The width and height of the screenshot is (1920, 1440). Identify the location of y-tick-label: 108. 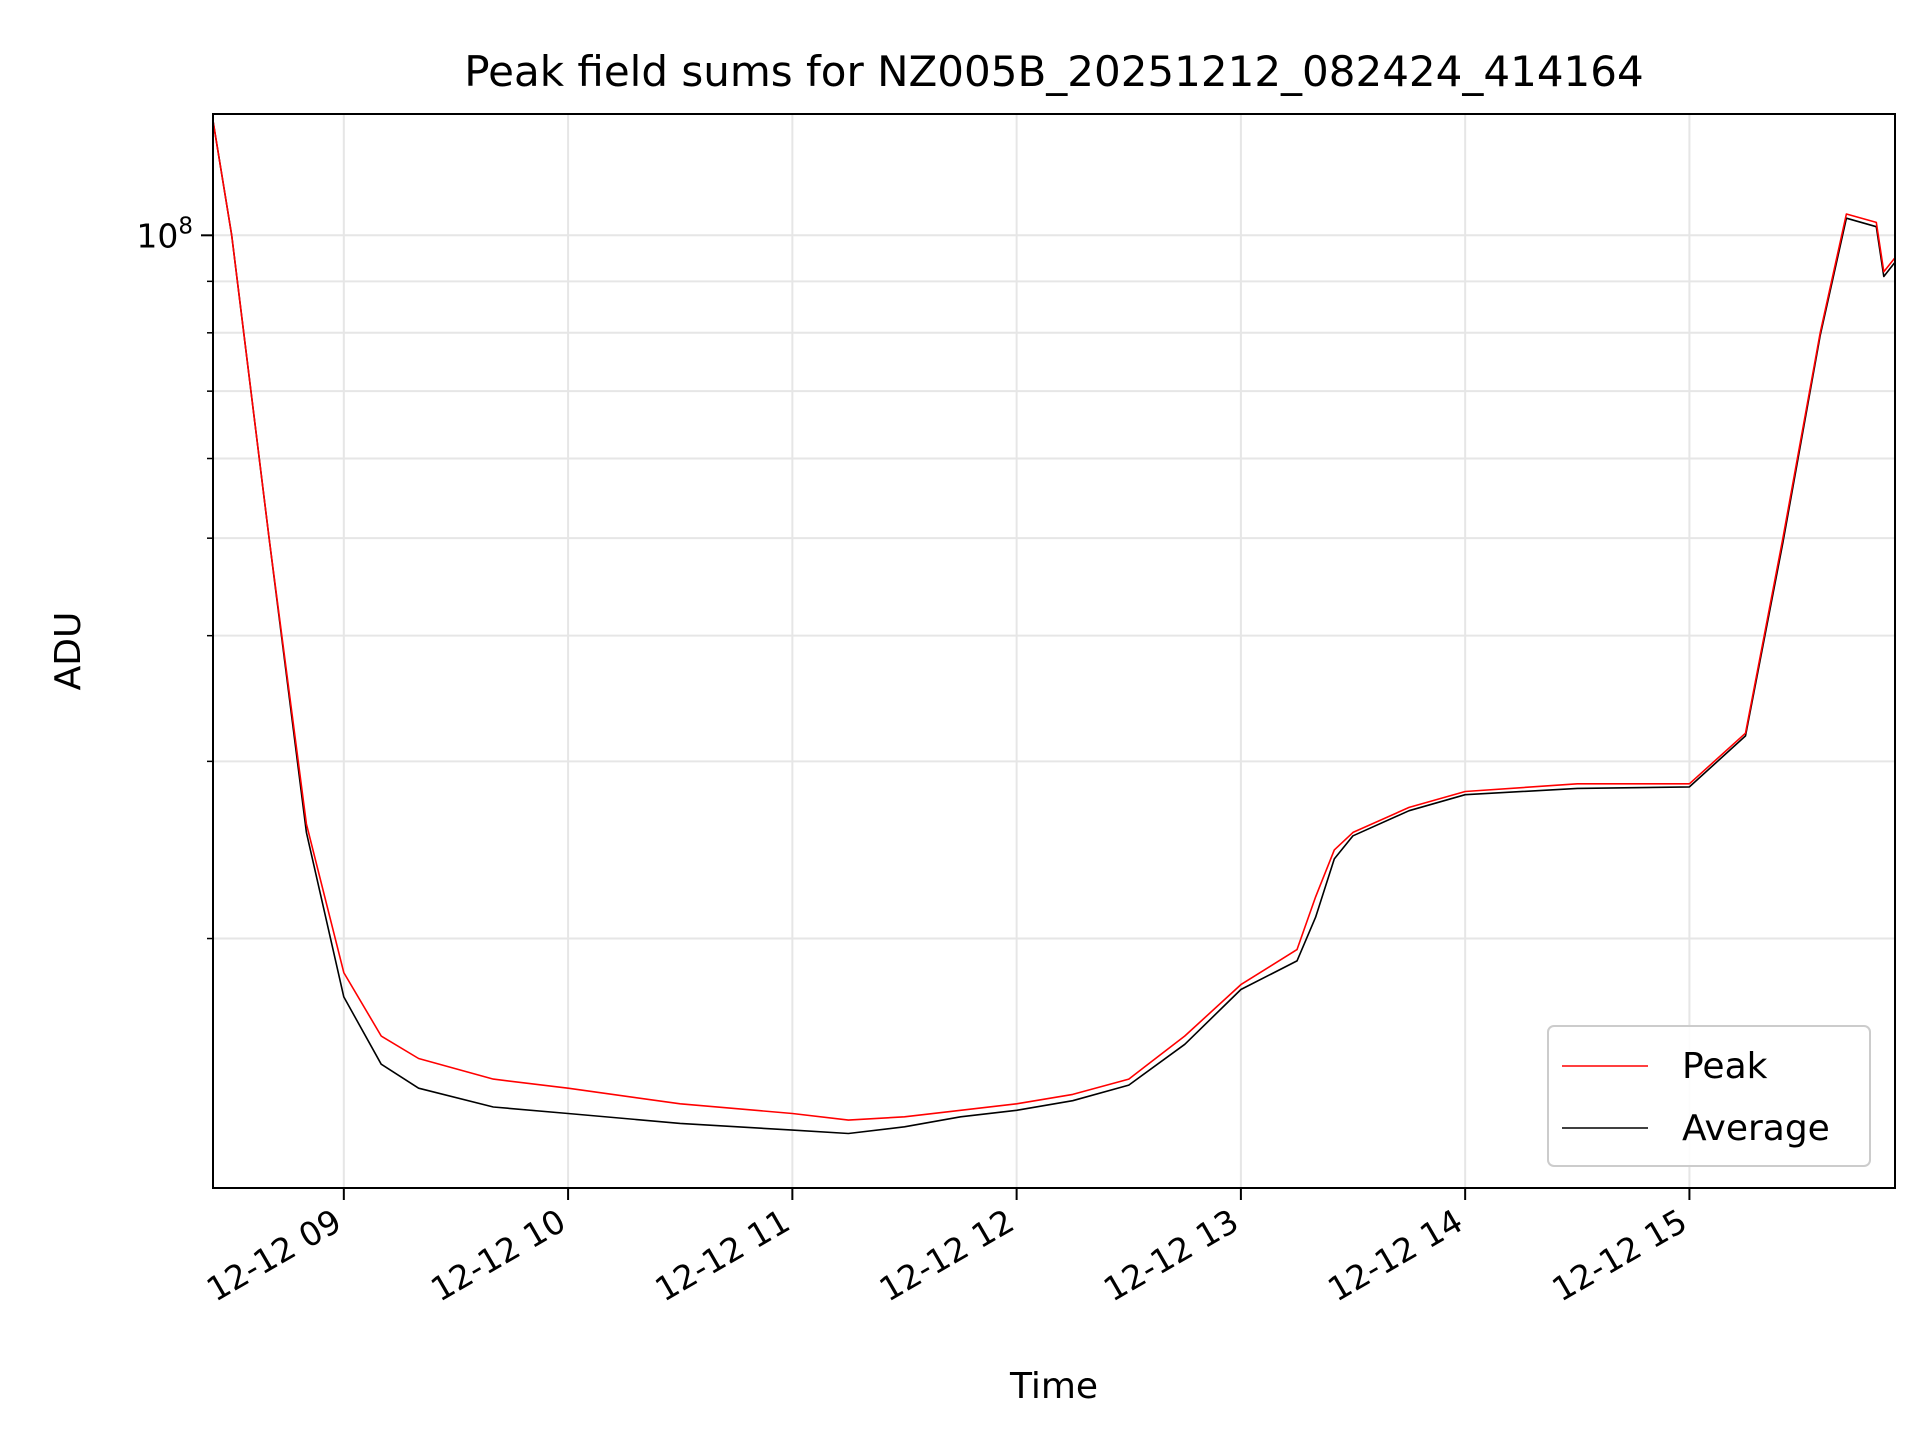
(164, 234).